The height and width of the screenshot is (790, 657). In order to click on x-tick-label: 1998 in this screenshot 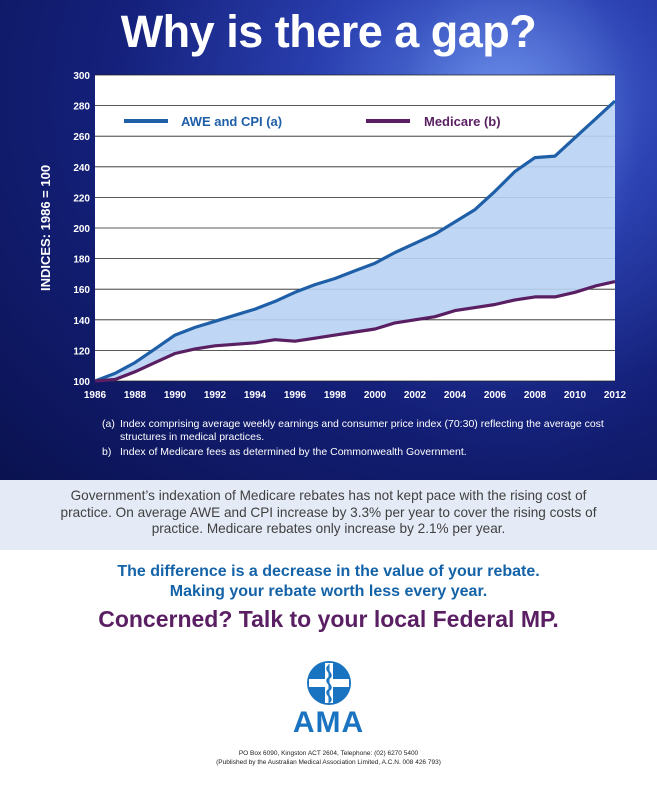, I will do `click(335, 395)`.